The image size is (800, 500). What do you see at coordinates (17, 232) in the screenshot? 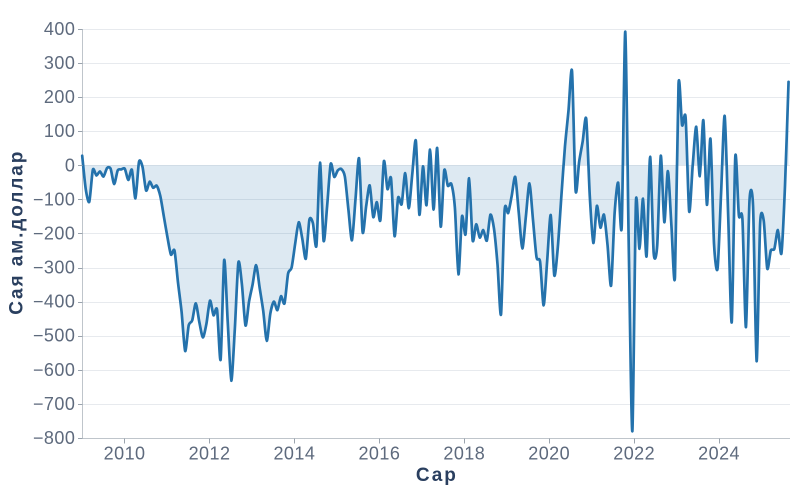
I see `svg-text: Сая ам.доллар` at bounding box center [17, 232].